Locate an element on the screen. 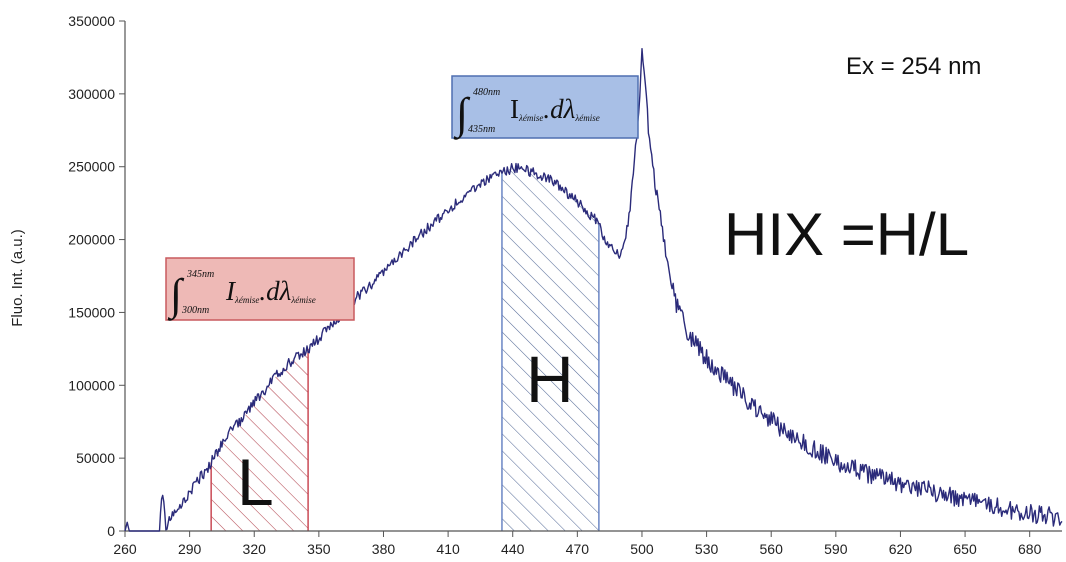  formula-L-lower: 300 is located at coordinates (189, 310).